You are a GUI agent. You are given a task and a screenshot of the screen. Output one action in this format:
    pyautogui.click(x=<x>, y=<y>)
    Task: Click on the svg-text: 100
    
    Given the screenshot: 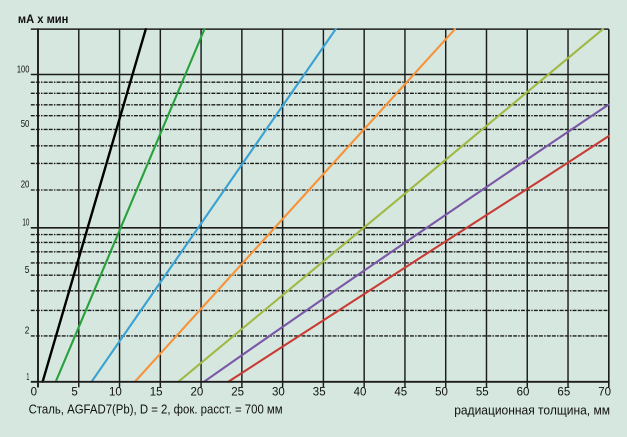 What is the action you would take?
    pyautogui.click(x=23, y=70)
    